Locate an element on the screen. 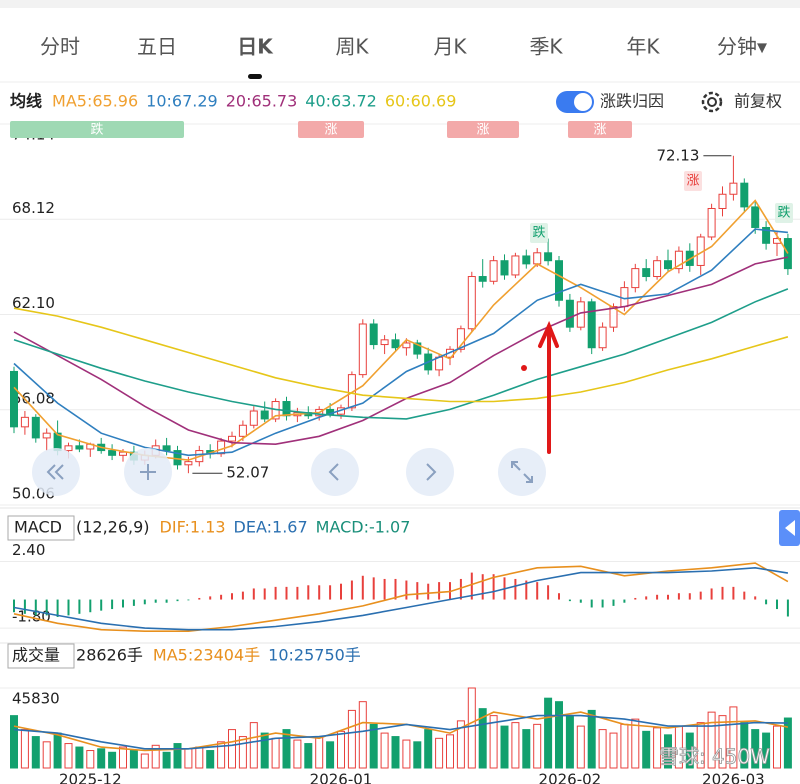 The height and width of the screenshot is (784, 800). macd-box is located at coordinates (41, 528).